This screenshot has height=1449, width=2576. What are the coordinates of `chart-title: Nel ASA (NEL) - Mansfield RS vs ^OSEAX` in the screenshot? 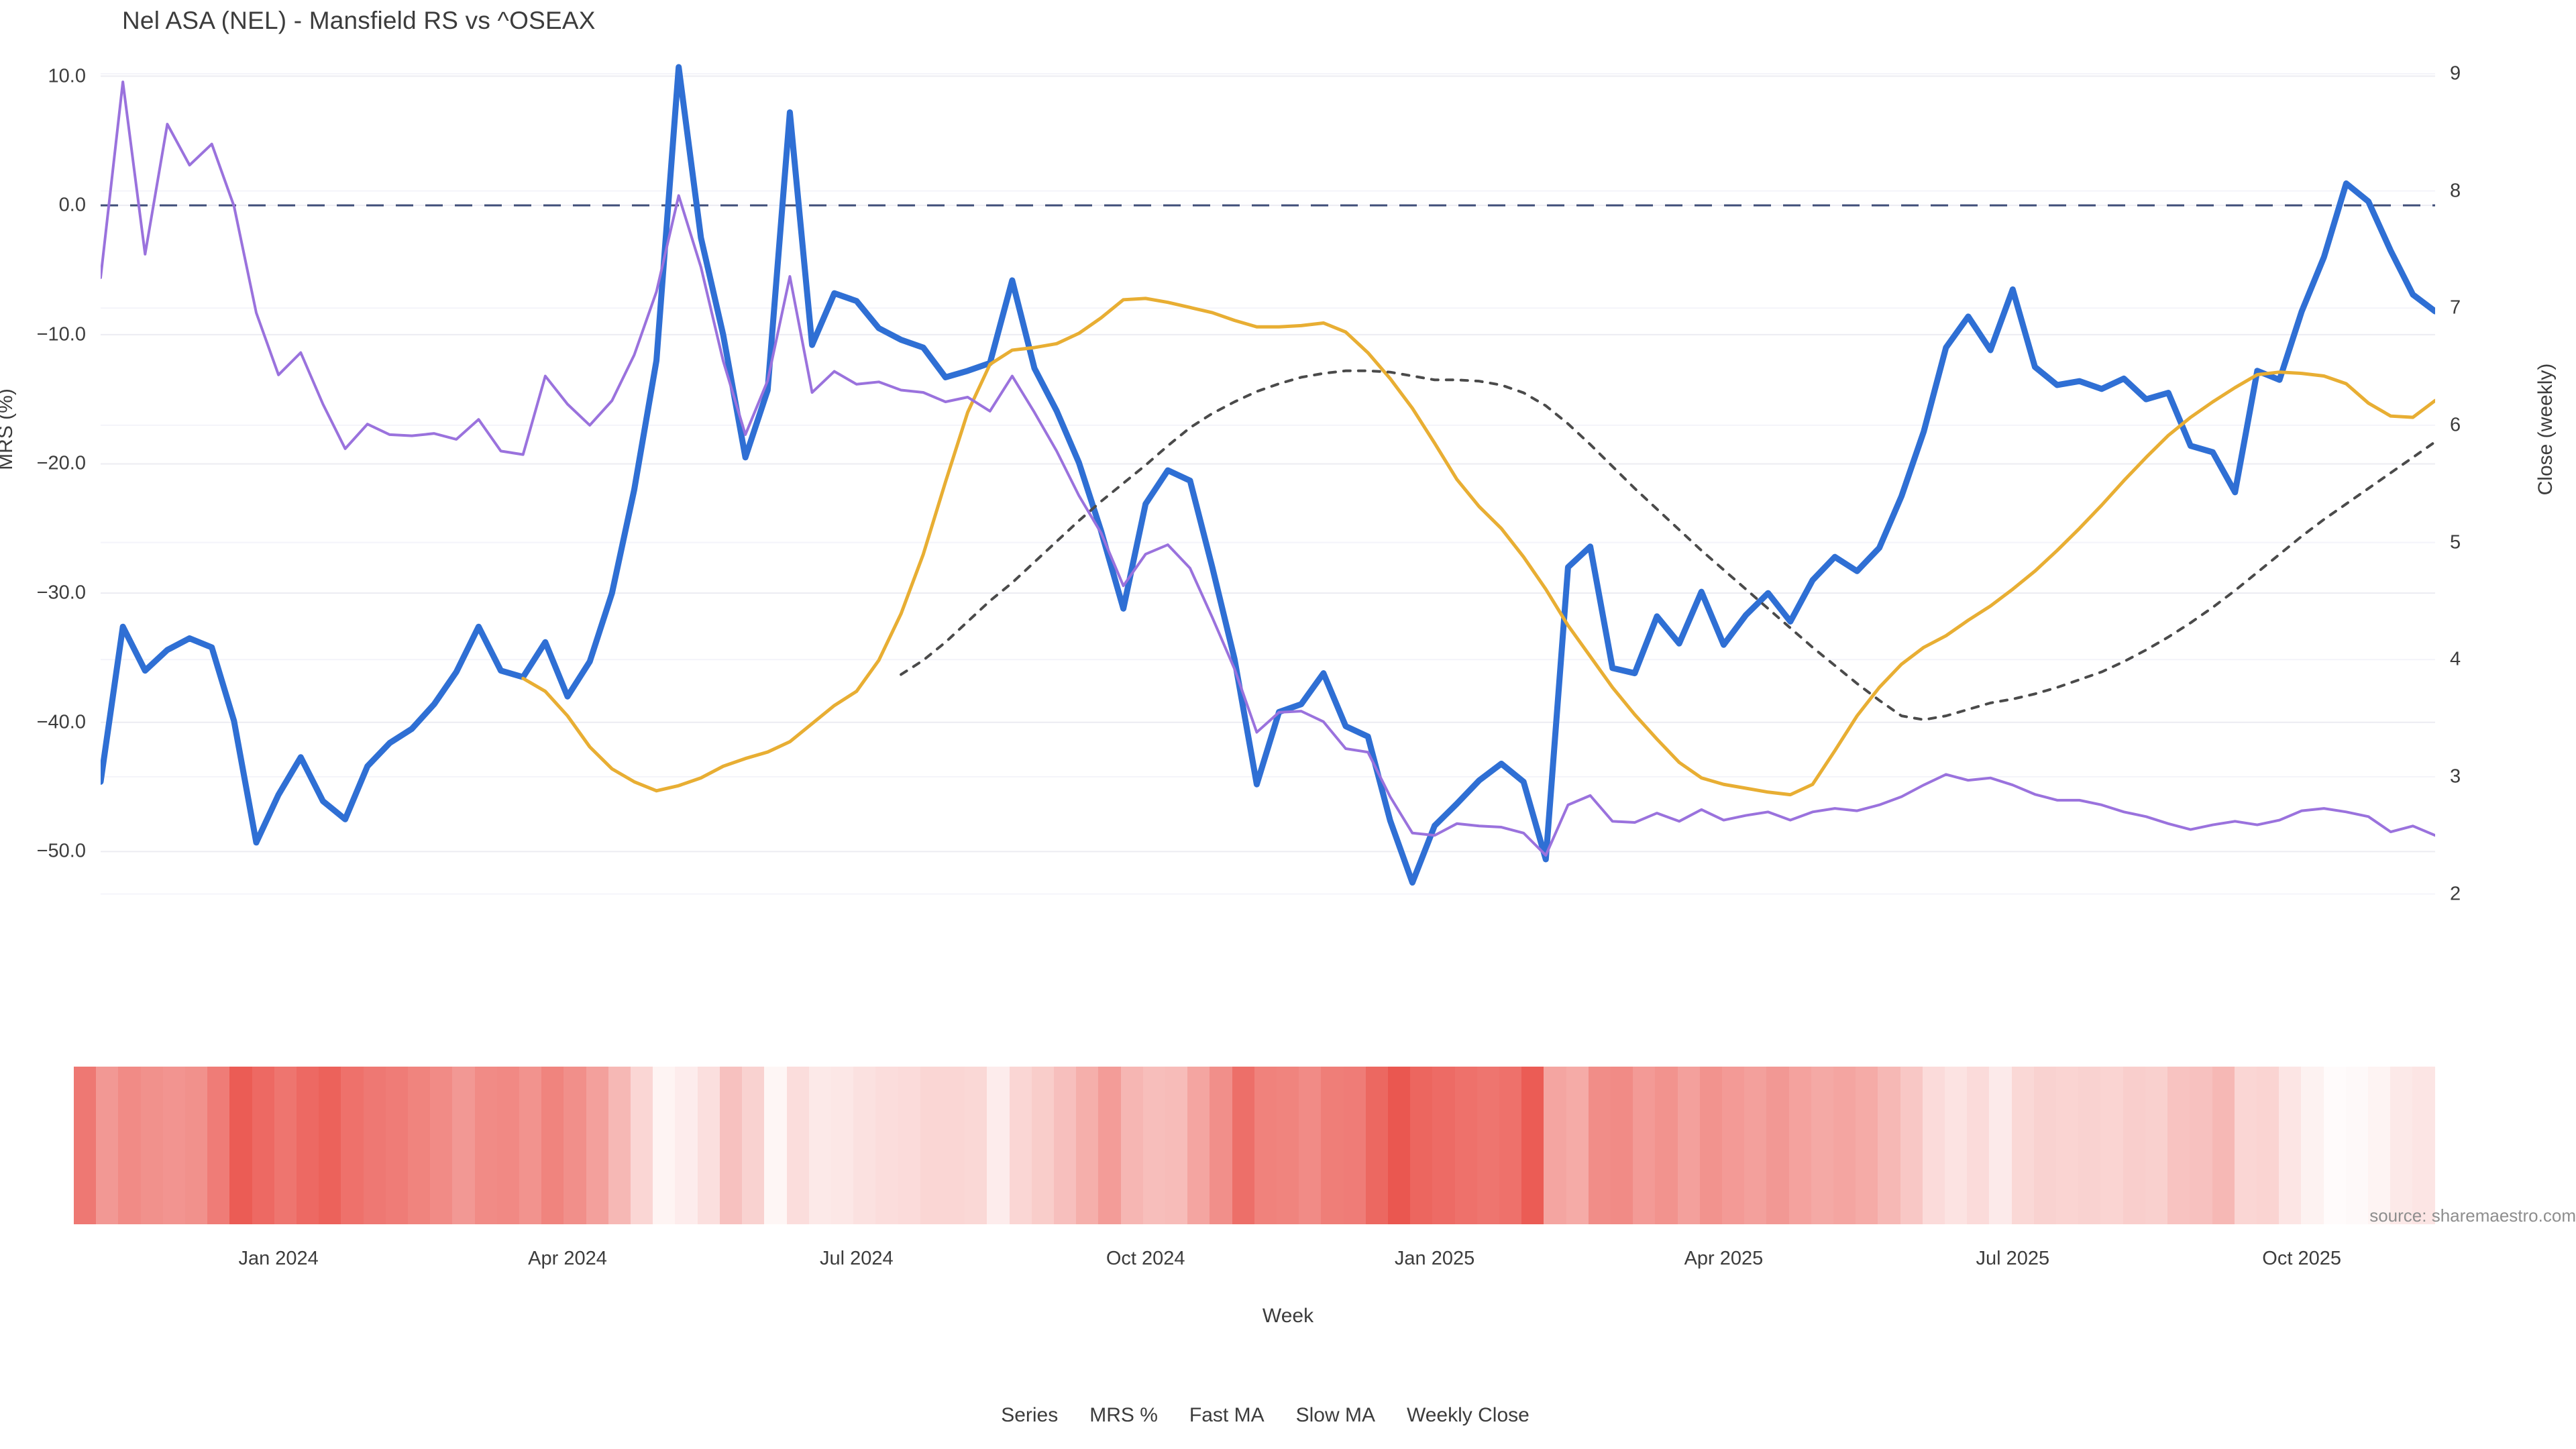 It's located at (359, 20).